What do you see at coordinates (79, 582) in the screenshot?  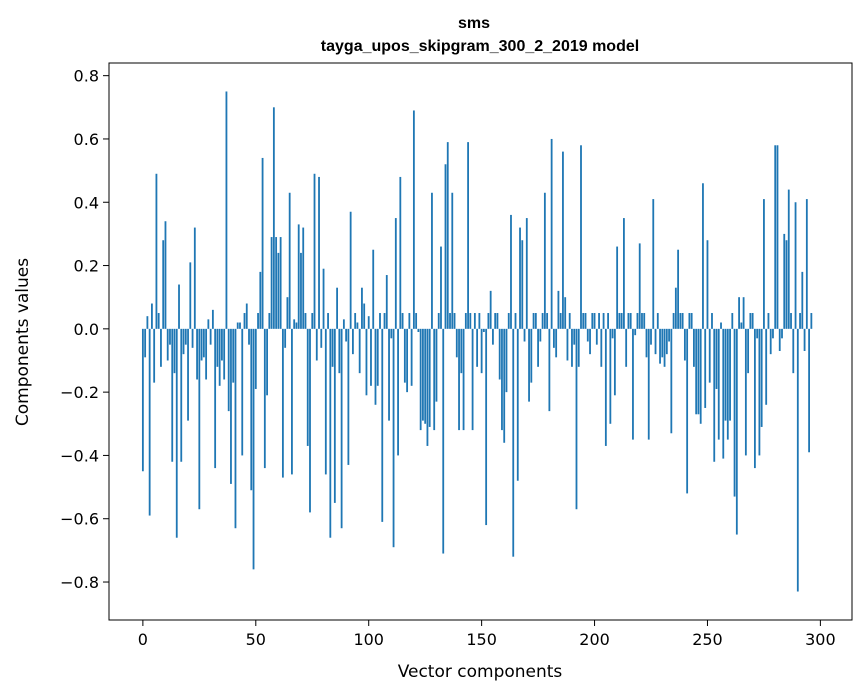 I see `y-tick-label: −0.8` at bounding box center [79, 582].